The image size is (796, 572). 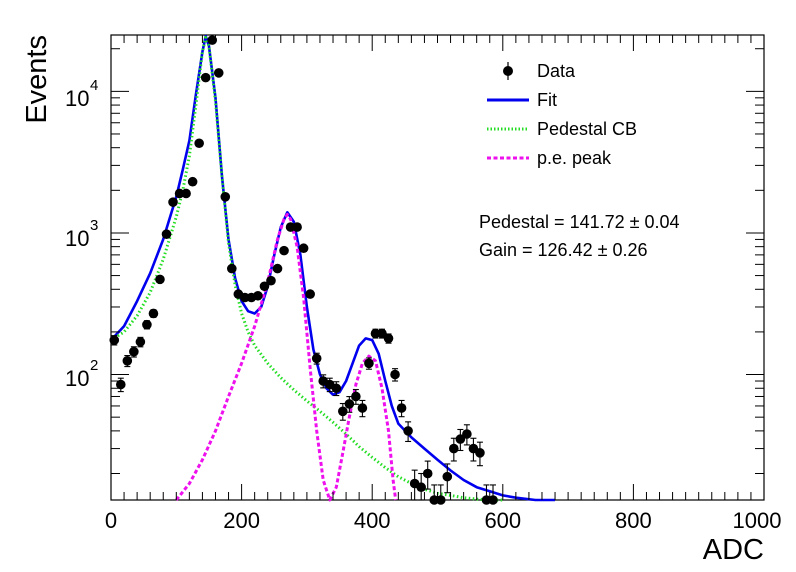 I want to click on y-tick-label-100: 10 2, so click(x=81, y=374).